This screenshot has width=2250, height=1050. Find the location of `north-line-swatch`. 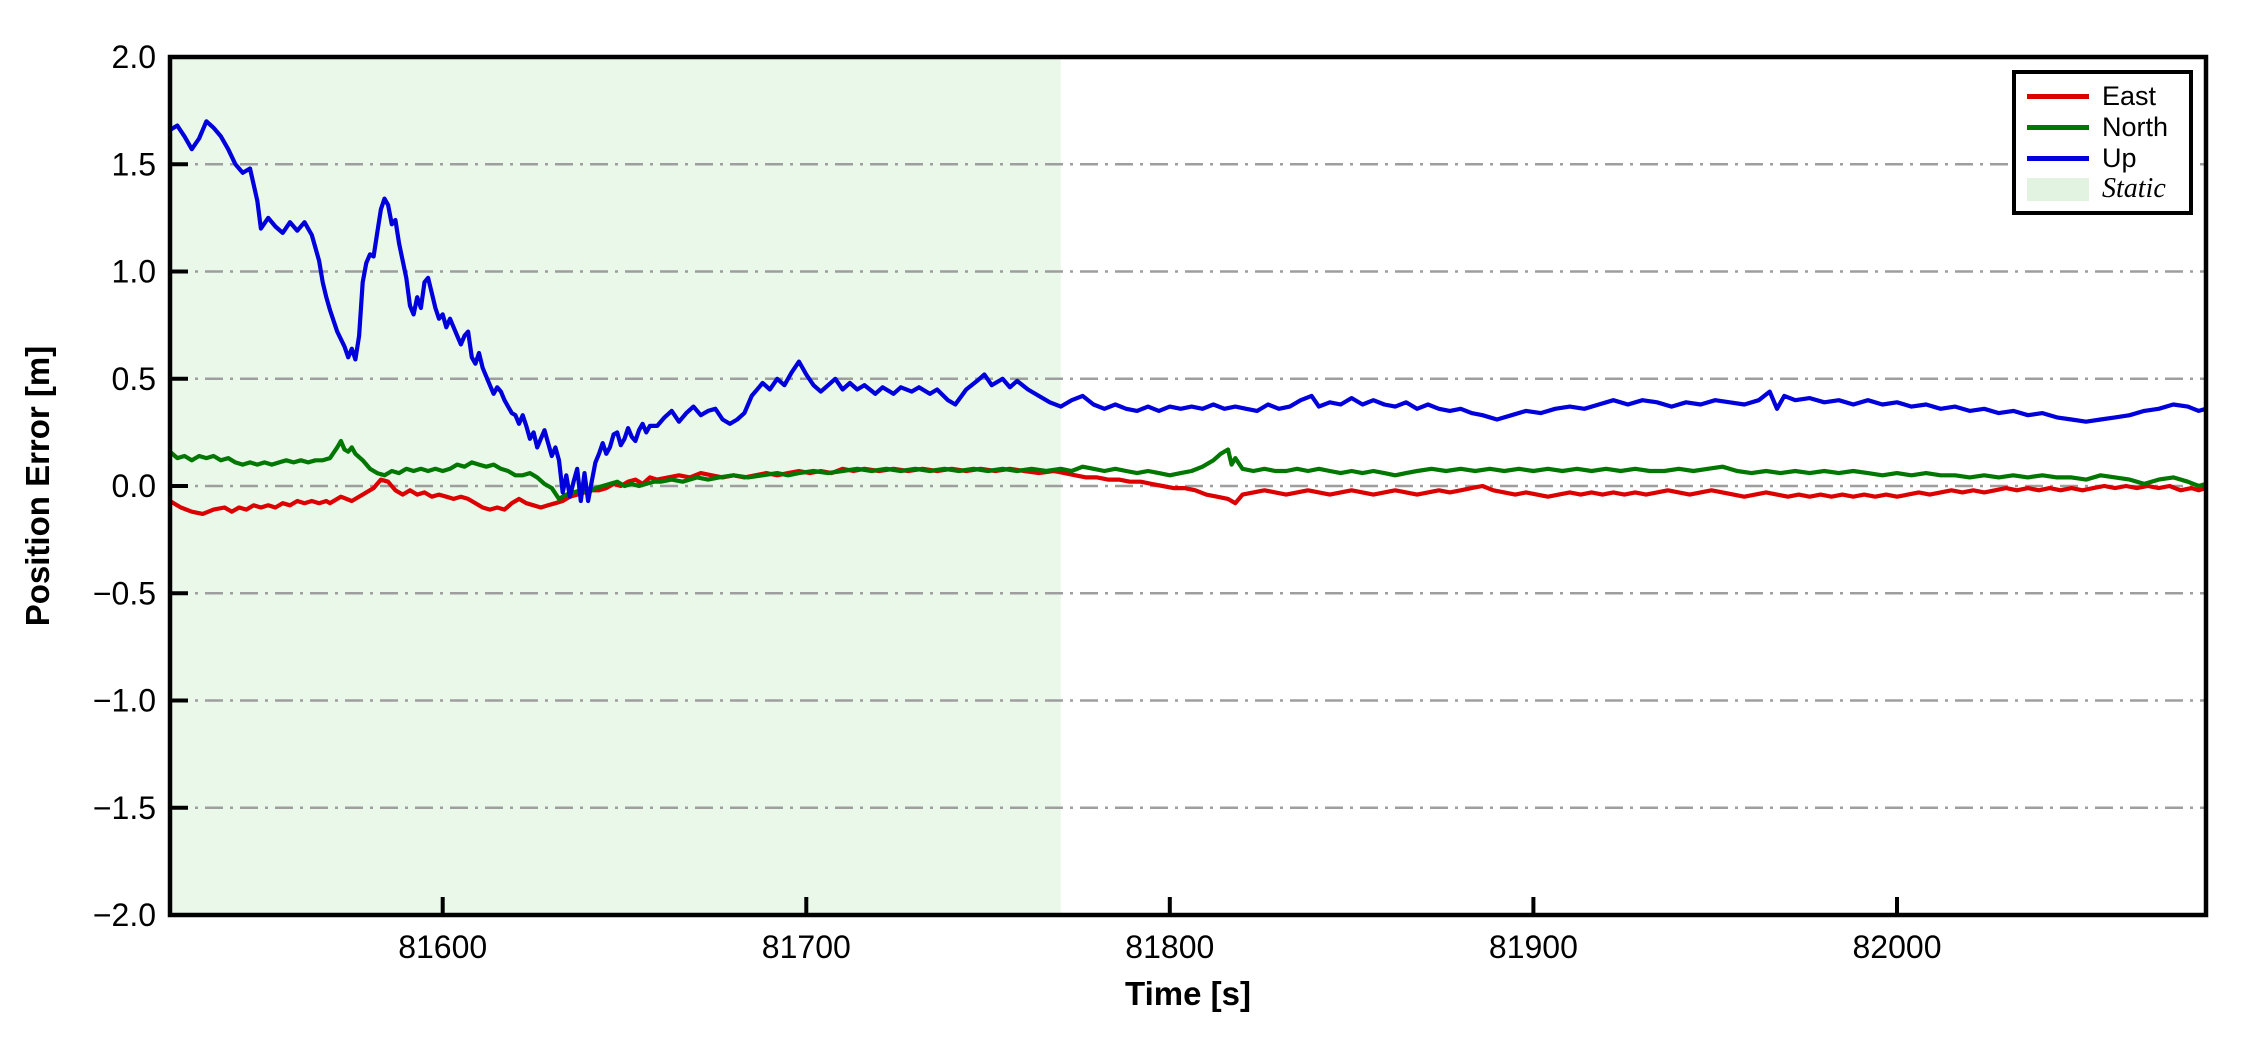

north-line-swatch is located at coordinates (2058, 127).